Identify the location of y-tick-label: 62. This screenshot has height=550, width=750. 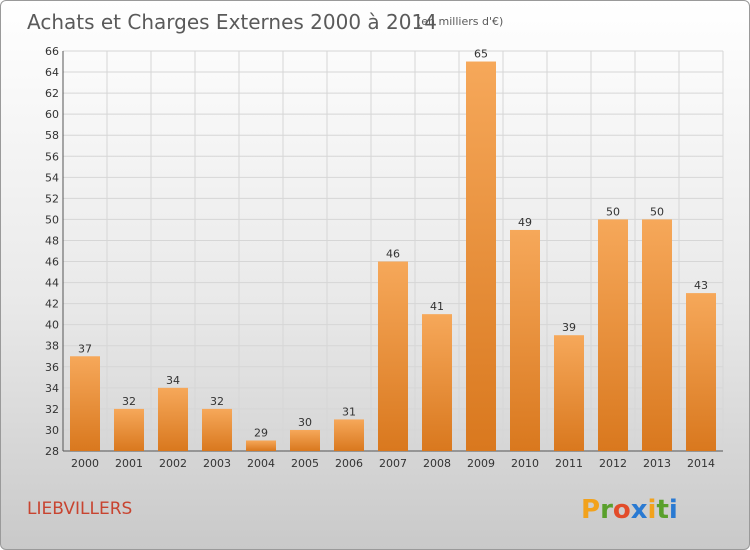
(52, 93).